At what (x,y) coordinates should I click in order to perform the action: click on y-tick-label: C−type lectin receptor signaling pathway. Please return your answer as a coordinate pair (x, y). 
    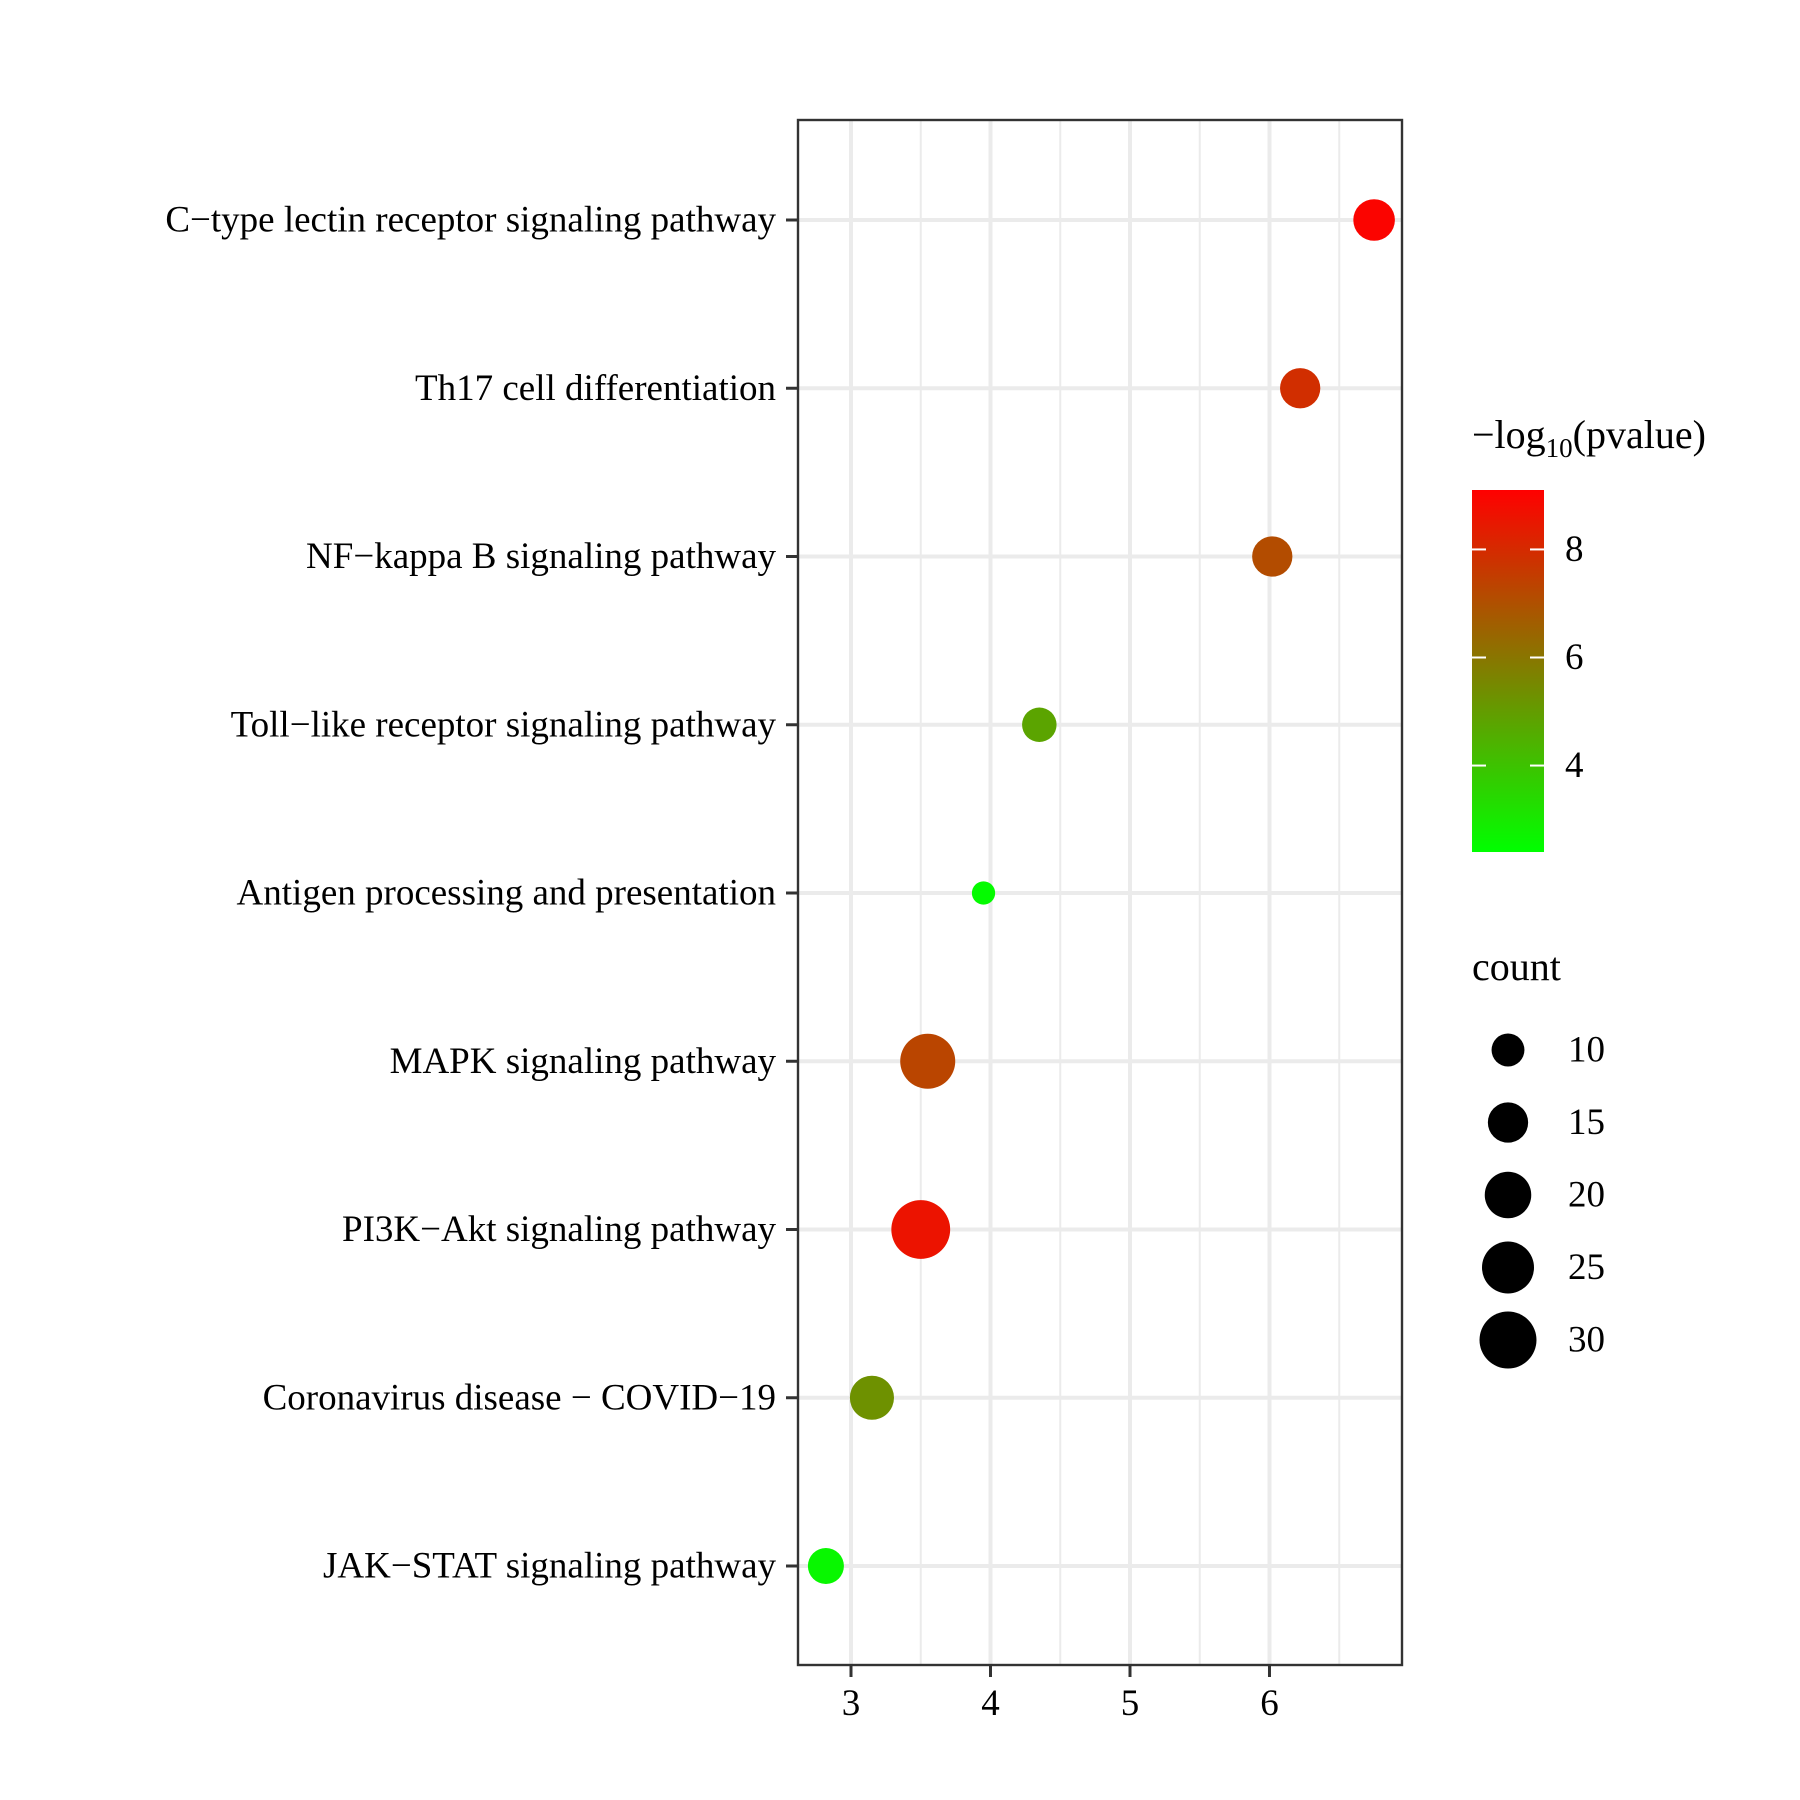
    Looking at the image, I should click on (470, 220).